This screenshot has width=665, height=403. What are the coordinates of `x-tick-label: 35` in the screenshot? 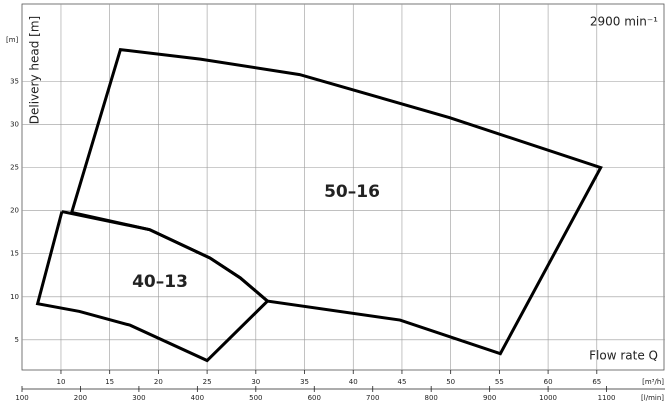 It's located at (304, 382).